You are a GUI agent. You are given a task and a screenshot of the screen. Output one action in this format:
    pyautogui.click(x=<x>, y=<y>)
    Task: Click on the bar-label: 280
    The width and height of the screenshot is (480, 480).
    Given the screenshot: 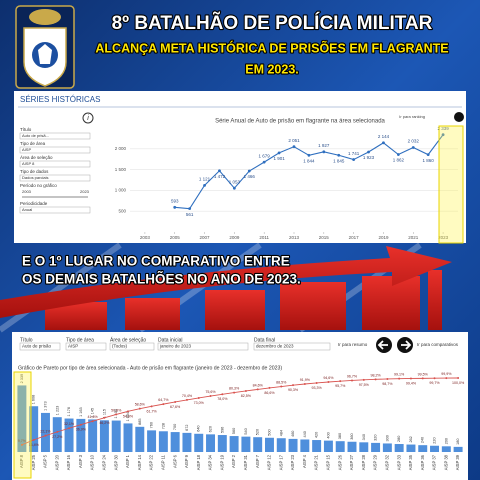 What is the action you would take?
    pyautogui.click(x=399, y=439)
    